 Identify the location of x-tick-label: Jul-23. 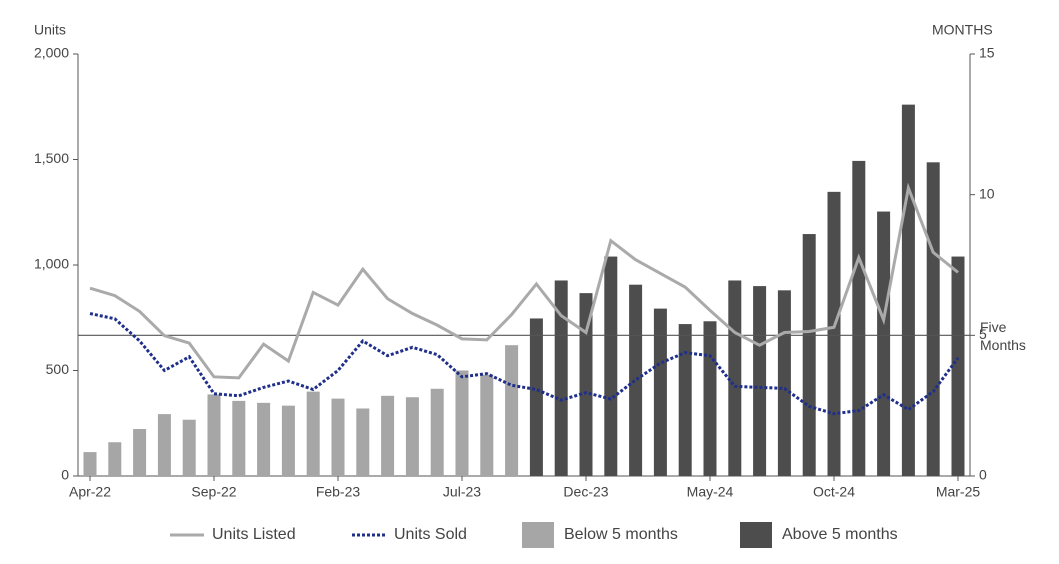
(462, 492).